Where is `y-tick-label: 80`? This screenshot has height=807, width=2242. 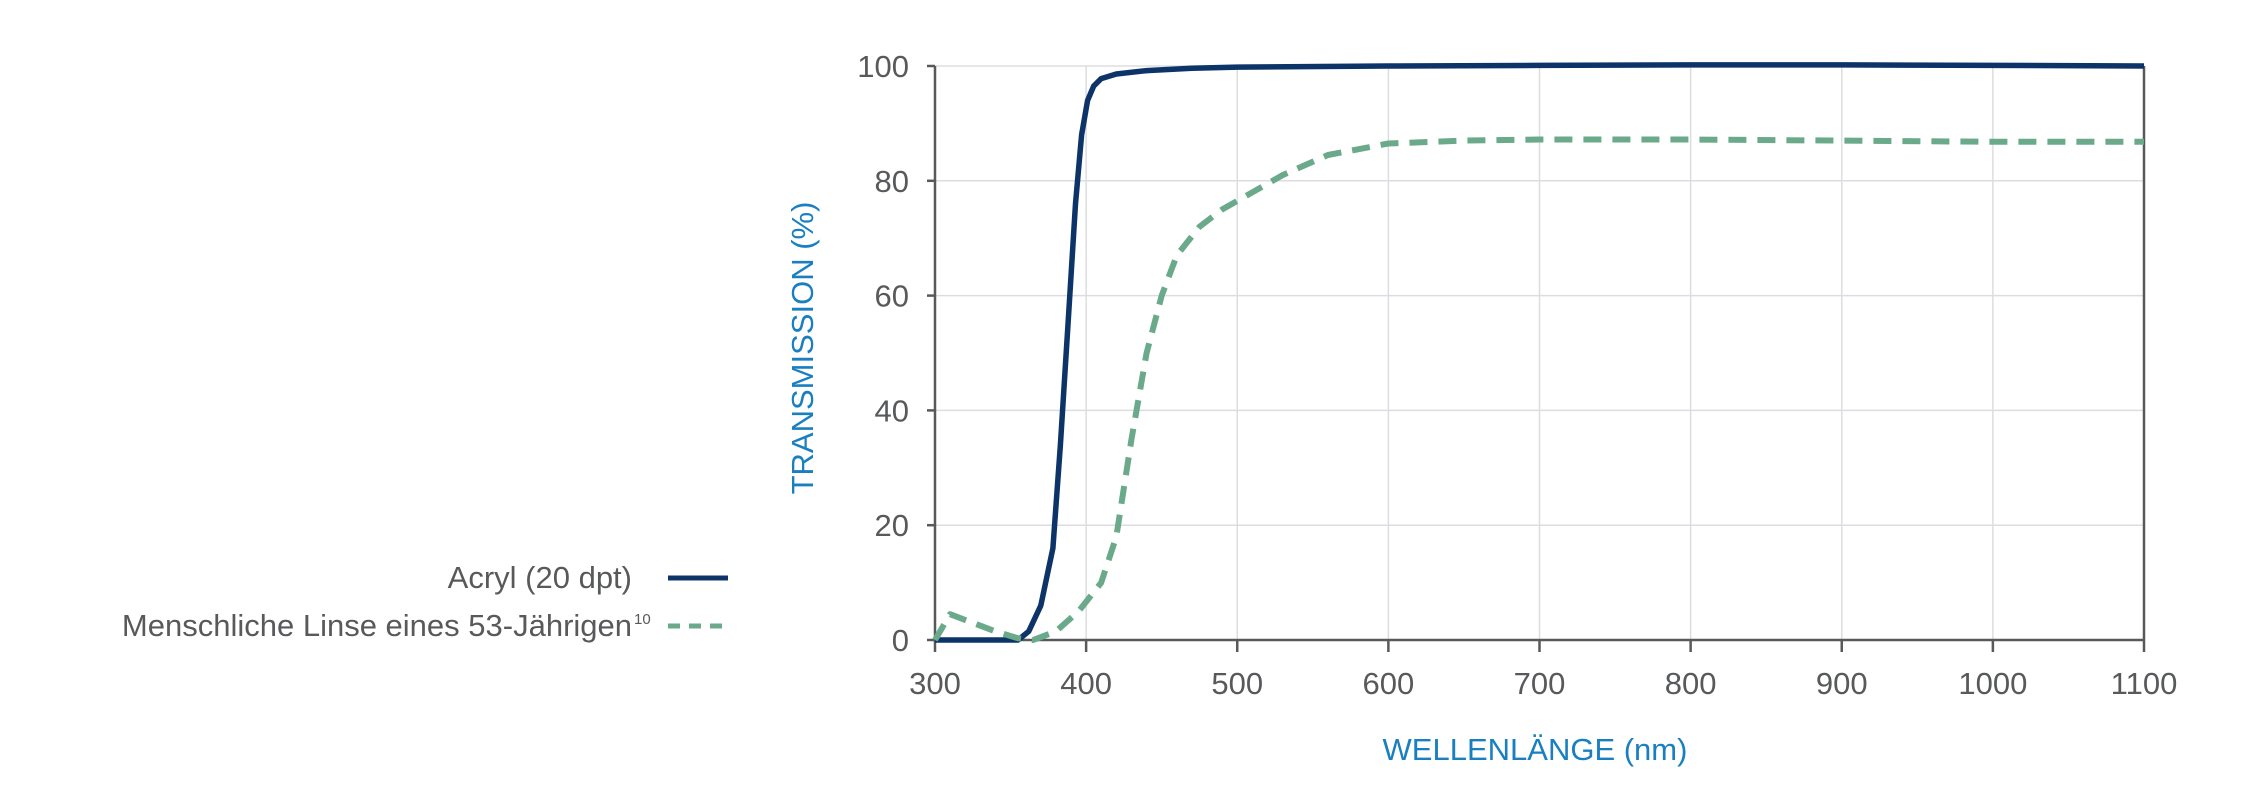
y-tick-label: 80 is located at coordinates (892, 181).